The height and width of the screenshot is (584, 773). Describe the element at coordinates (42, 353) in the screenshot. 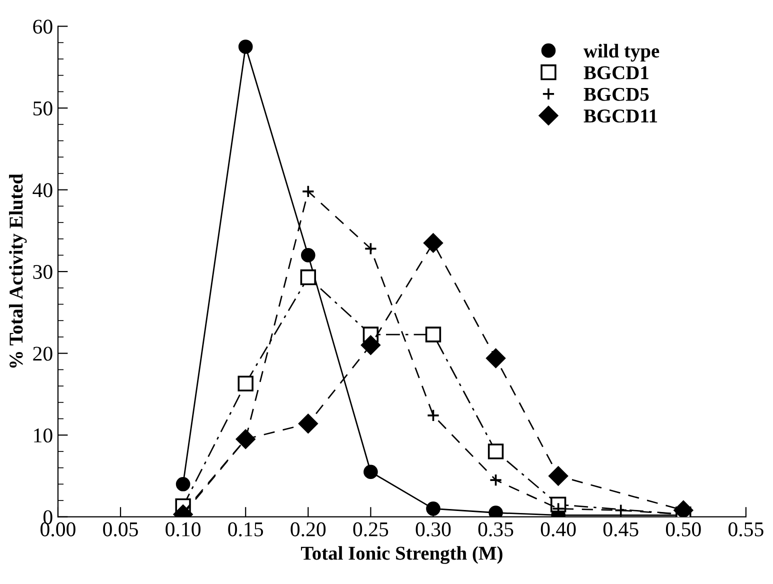

I see `y-tick-label: 20` at that location.